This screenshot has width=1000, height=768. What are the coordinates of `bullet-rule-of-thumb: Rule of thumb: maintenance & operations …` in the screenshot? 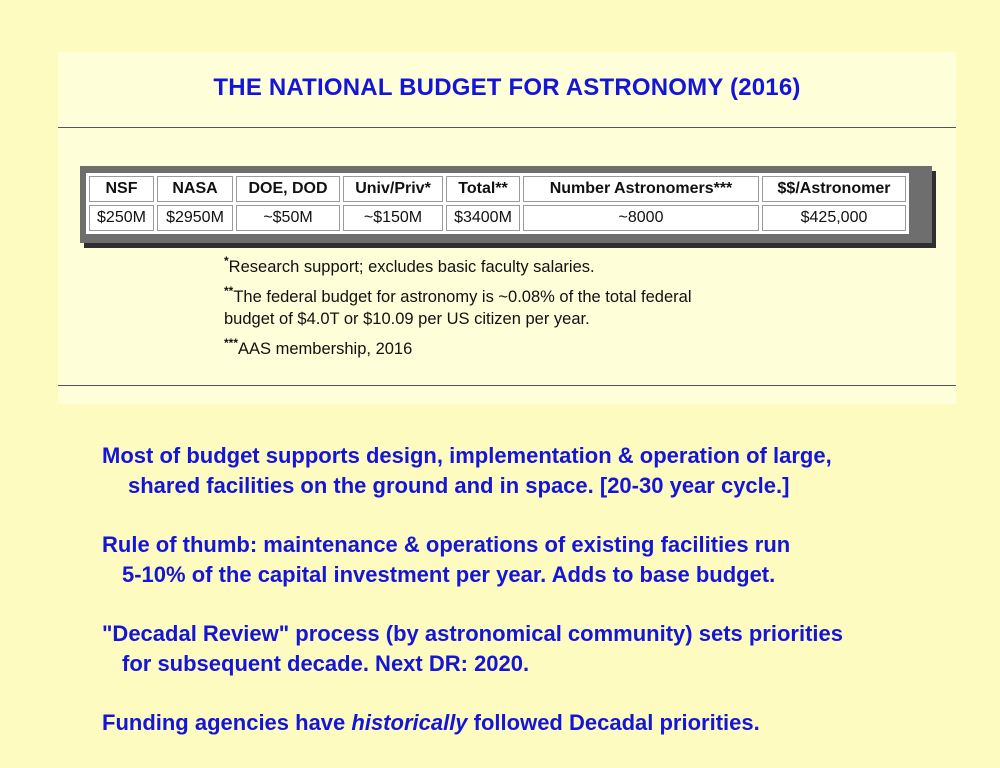 It's located at (542, 559).